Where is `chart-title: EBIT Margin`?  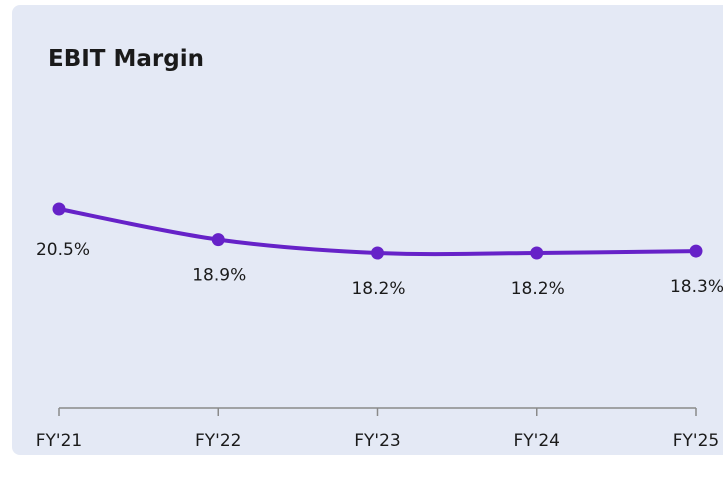 chart-title: EBIT Margin is located at coordinates (126, 59).